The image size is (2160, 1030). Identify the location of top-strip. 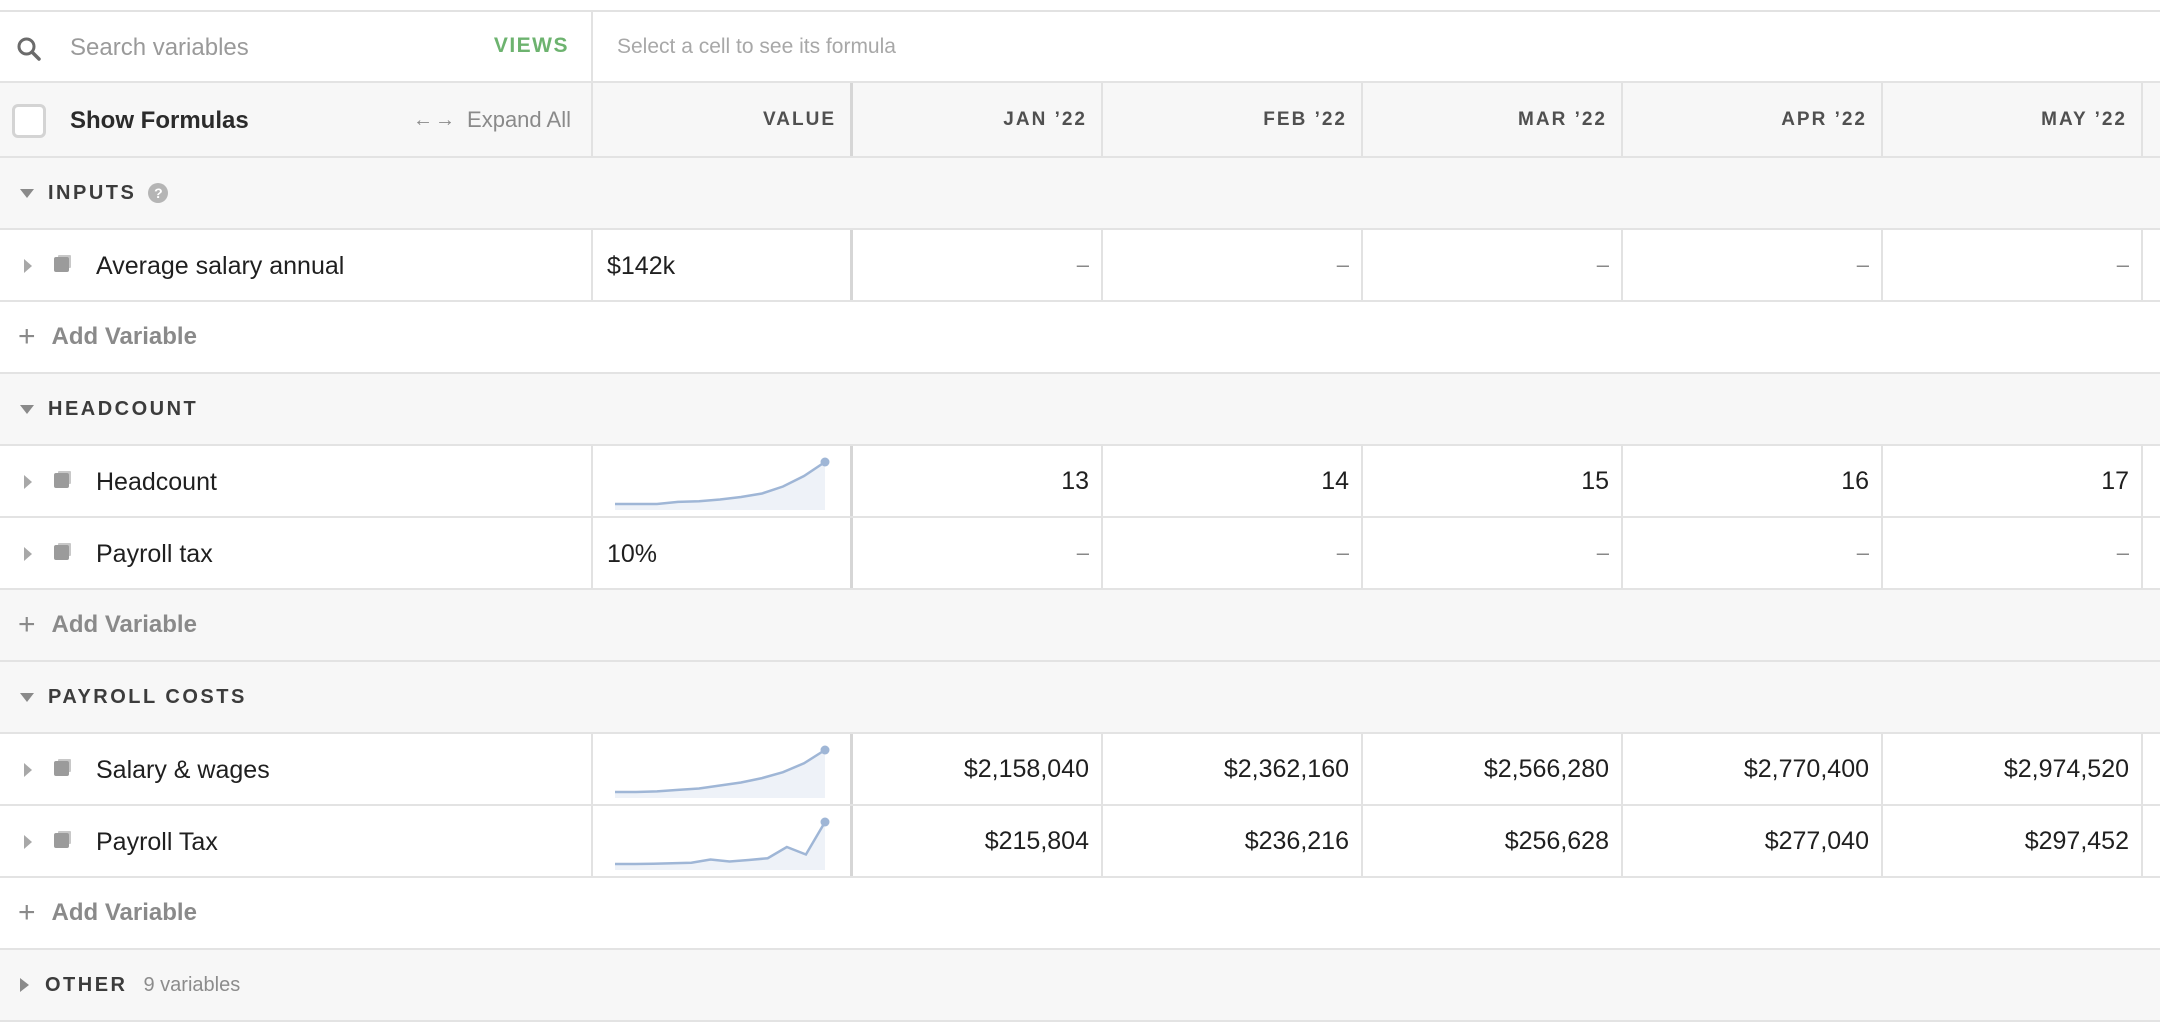
(1080, 6).